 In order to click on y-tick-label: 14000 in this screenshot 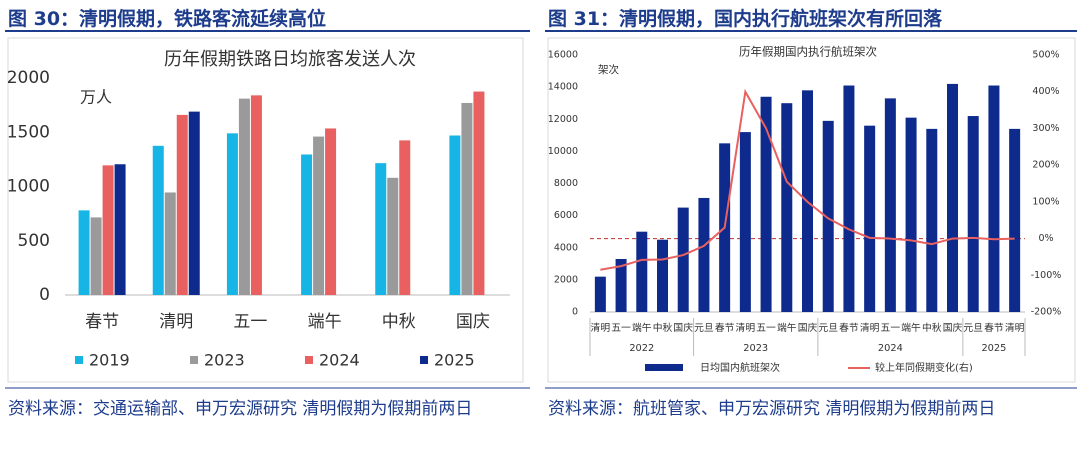, I will do `click(563, 87)`.